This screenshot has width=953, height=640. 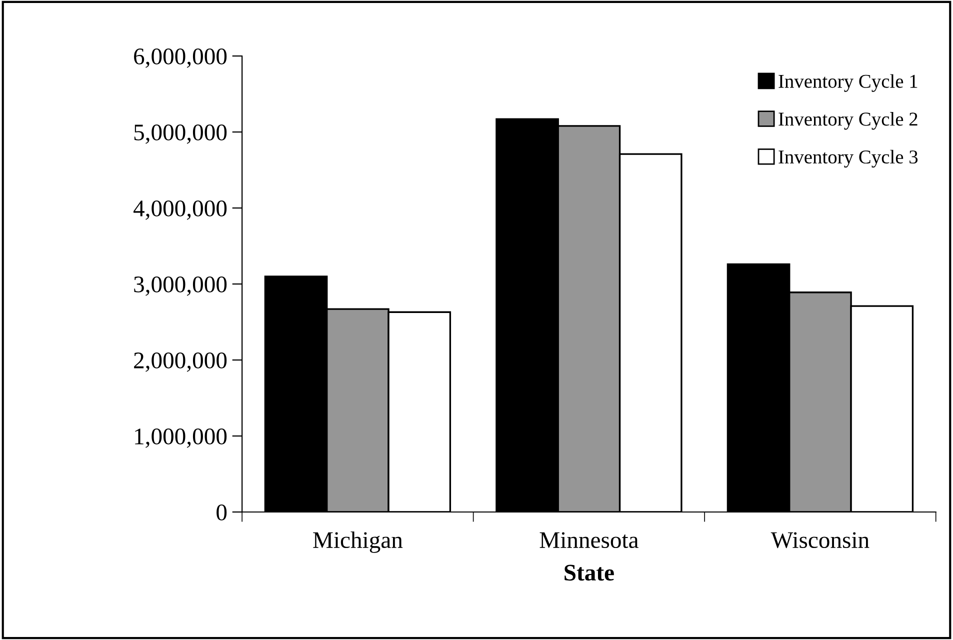 I want to click on y-tick-label: 2,000,000, so click(x=180, y=362).